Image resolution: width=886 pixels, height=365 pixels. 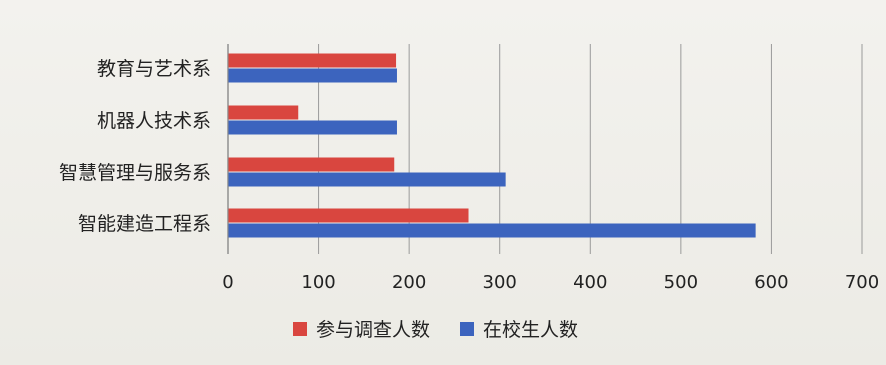 I want to click on legend-swatch-enrolled, so click(x=467, y=329).